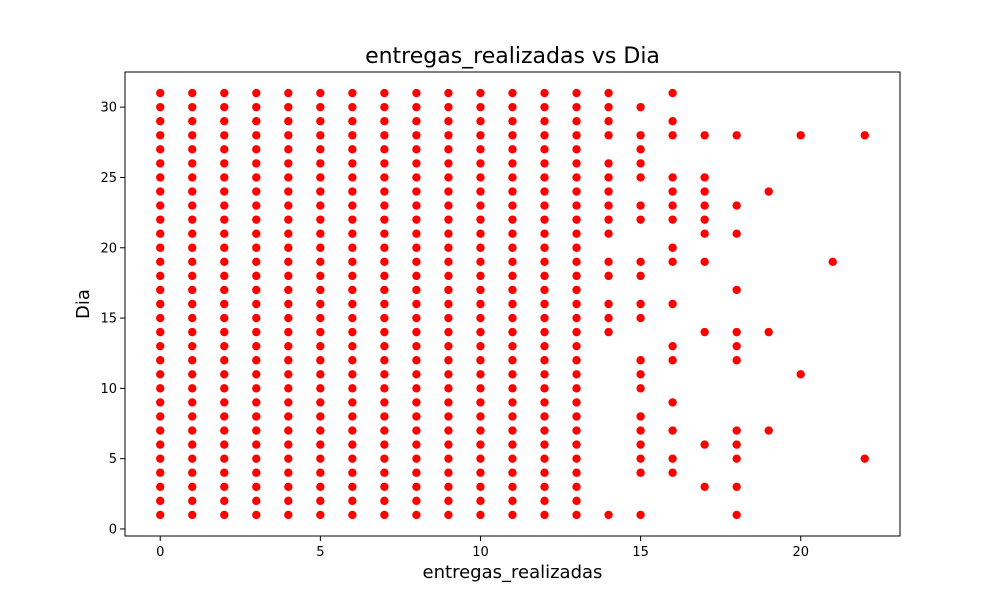 This screenshot has height=600, width=1000. I want to click on y-tick-label: 10, so click(108, 389).